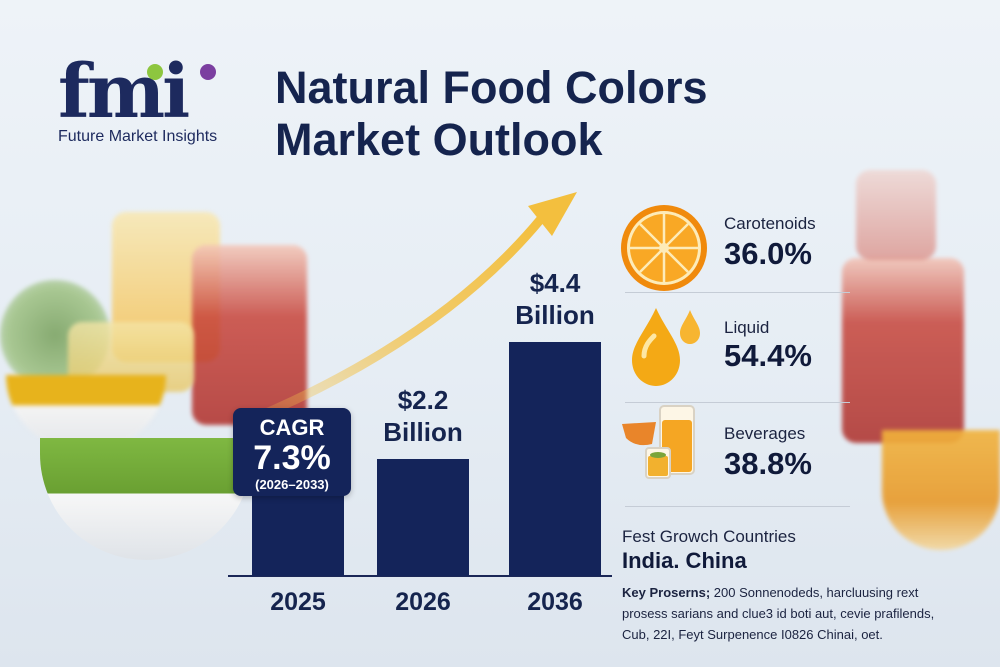 The image size is (1000, 667). I want to click on logo-tagline: Future Market Insights, so click(138, 136).